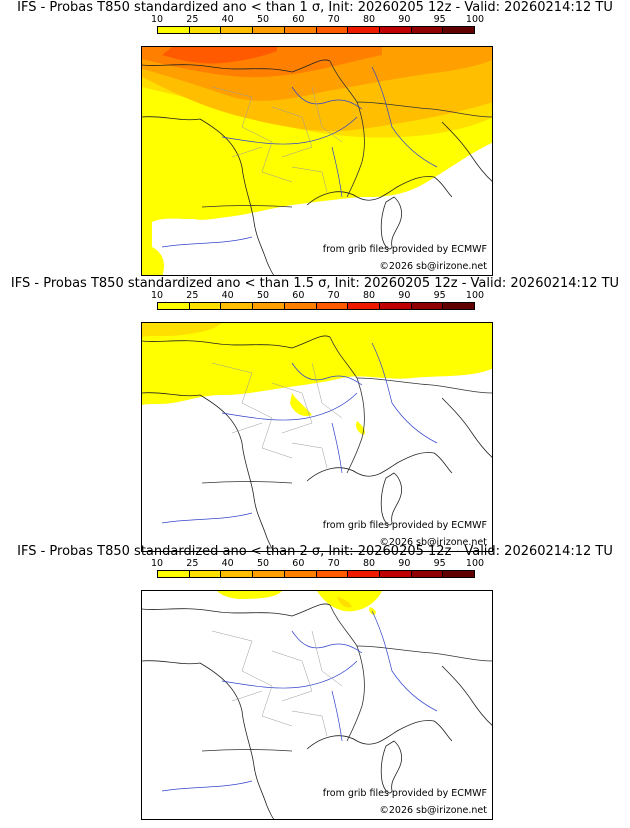  What do you see at coordinates (207, 242) in the screenshot?
I see `river-ebro` at bounding box center [207, 242].